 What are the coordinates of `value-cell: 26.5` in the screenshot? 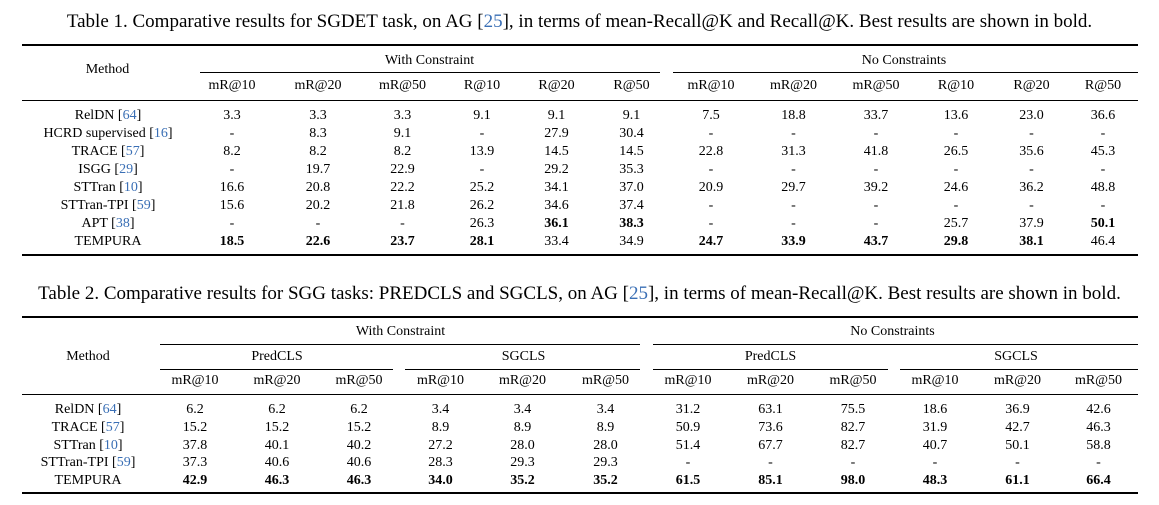 It's located at (956, 151).